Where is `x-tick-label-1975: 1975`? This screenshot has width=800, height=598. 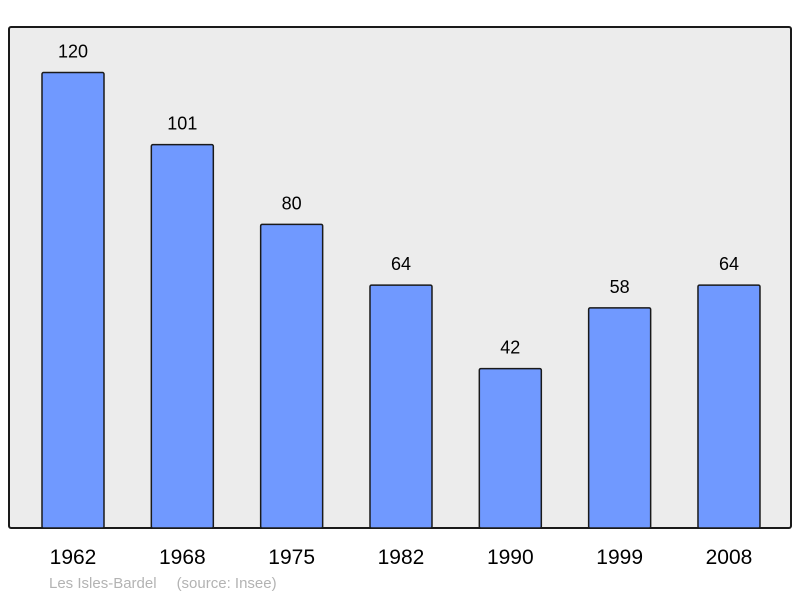 x-tick-label-1975: 1975 is located at coordinates (291, 557).